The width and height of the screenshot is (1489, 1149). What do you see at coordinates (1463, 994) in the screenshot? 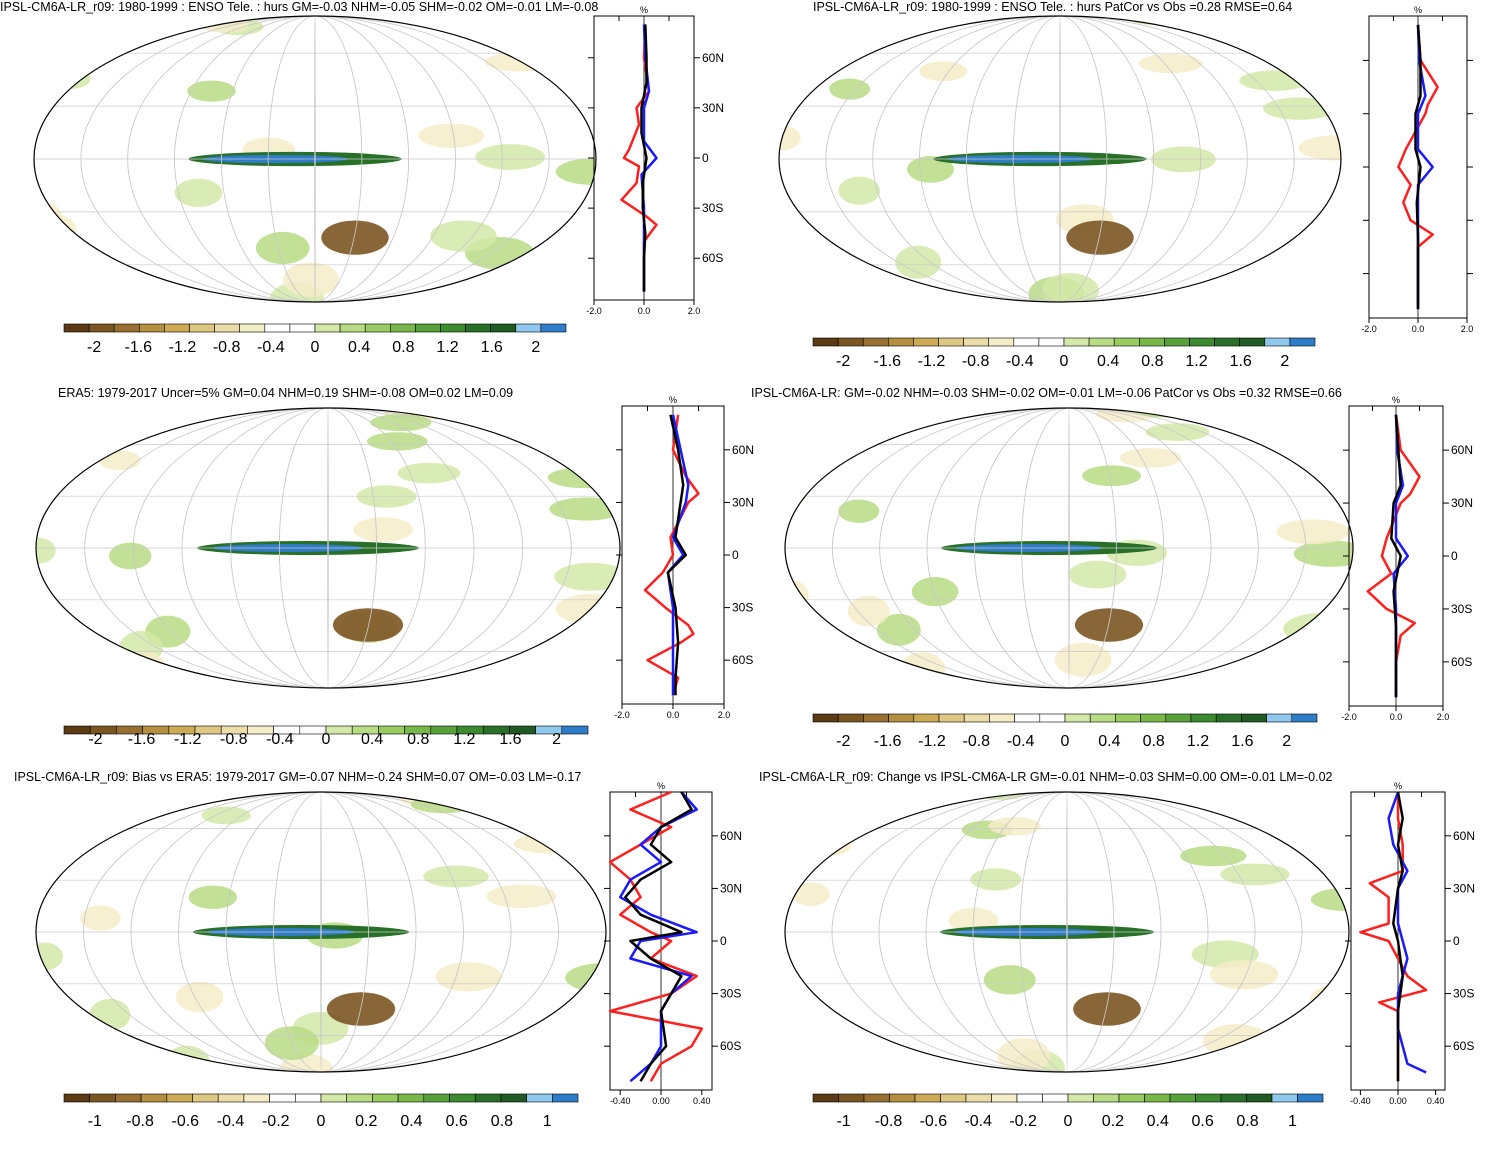
I see `lat-label: 30S` at bounding box center [1463, 994].